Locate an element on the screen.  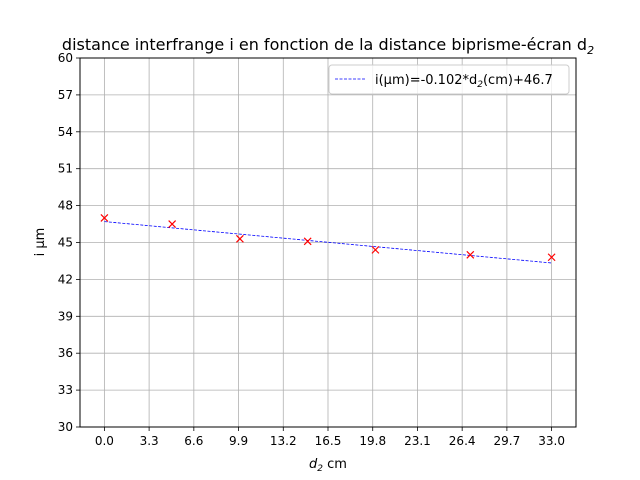
x-tick-label: 26.4 is located at coordinates (462, 441).